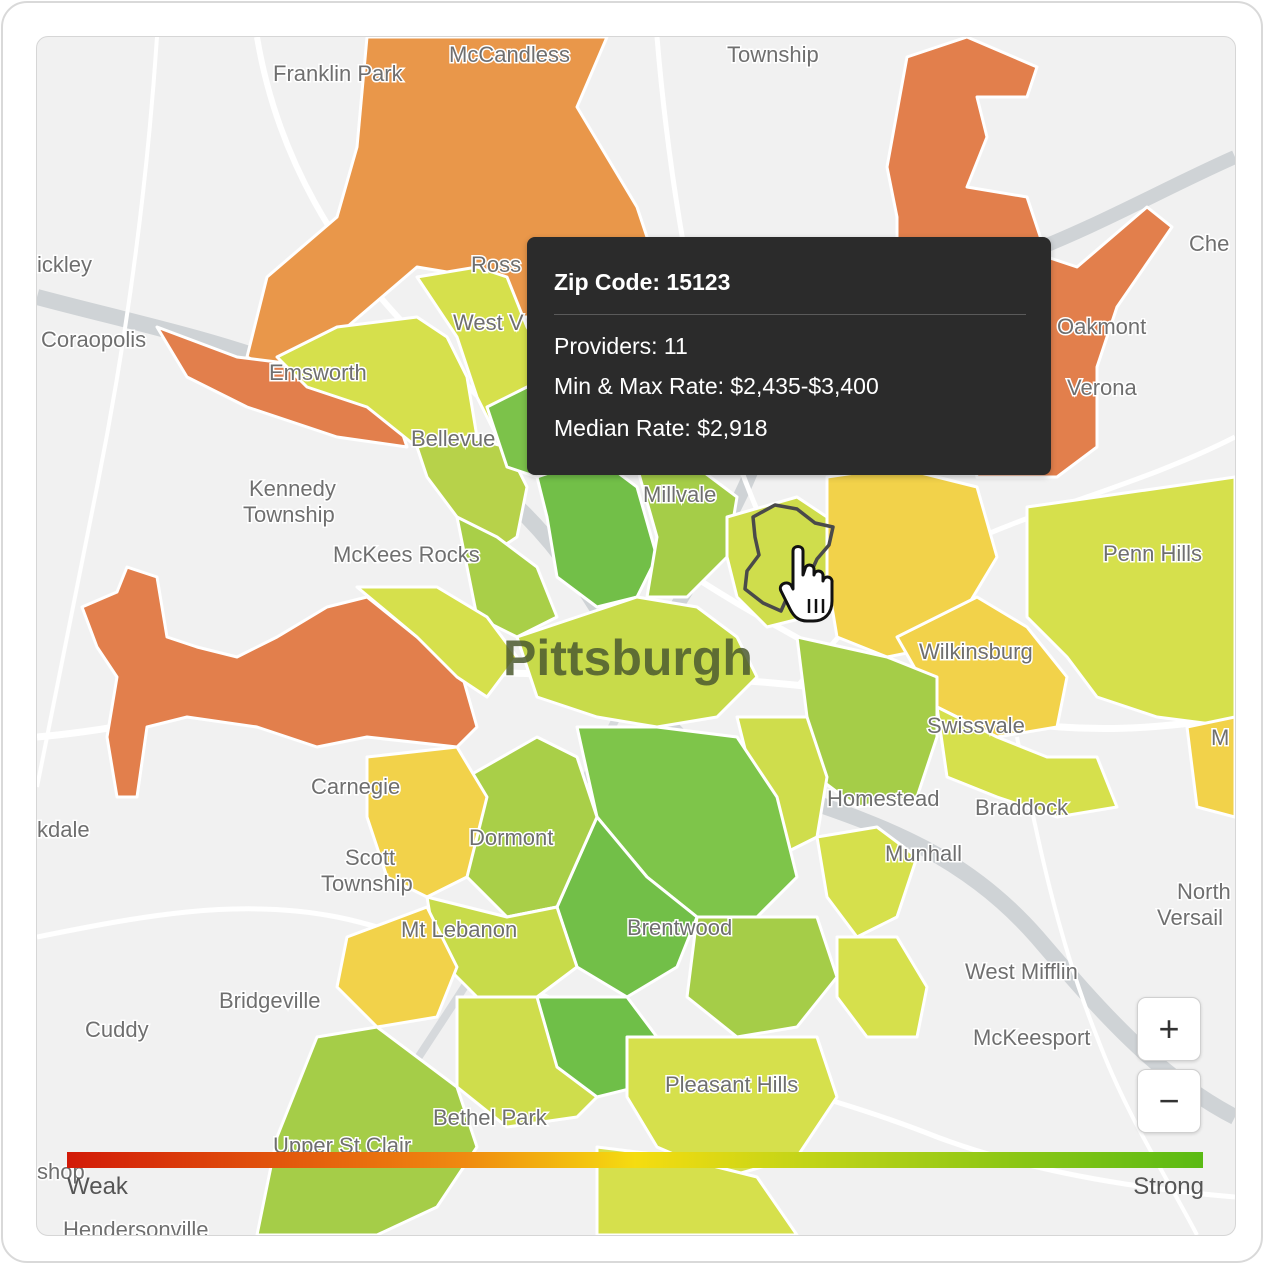  Describe the element at coordinates (1209, 243) in the screenshot. I see `place-label: Che` at that location.